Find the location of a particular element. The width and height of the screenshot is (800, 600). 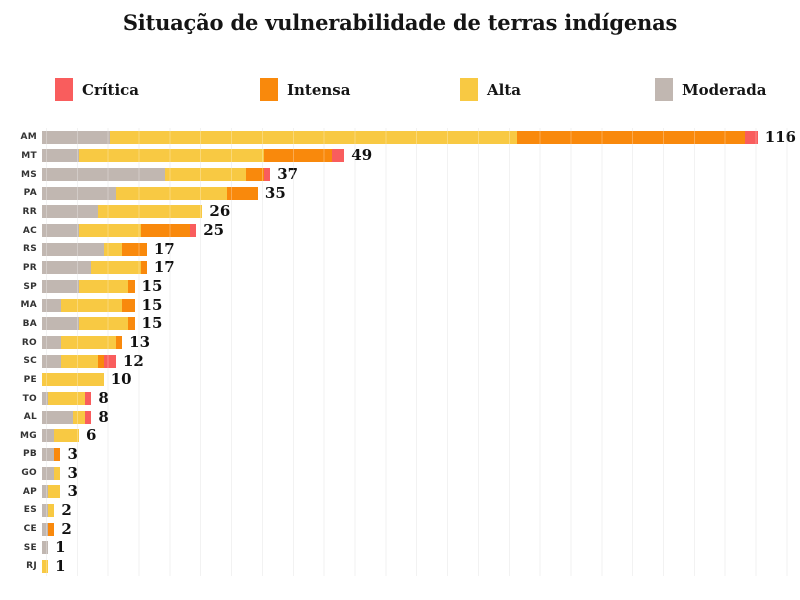

legend-item-moderada: Moderada is located at coordinates (710, 89).